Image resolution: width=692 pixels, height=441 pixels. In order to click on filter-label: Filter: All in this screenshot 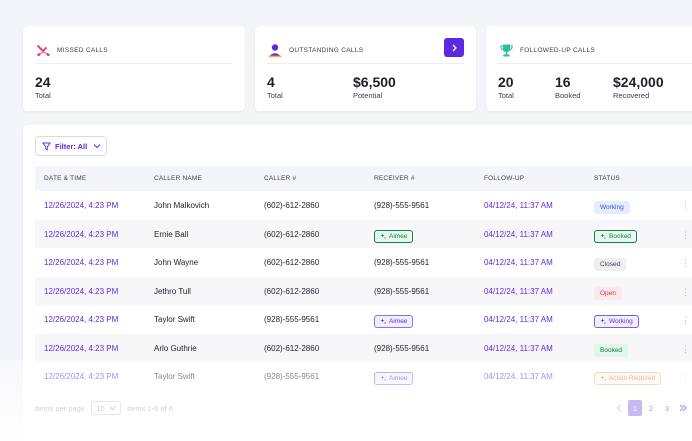, I will do `click(71, 146)`.